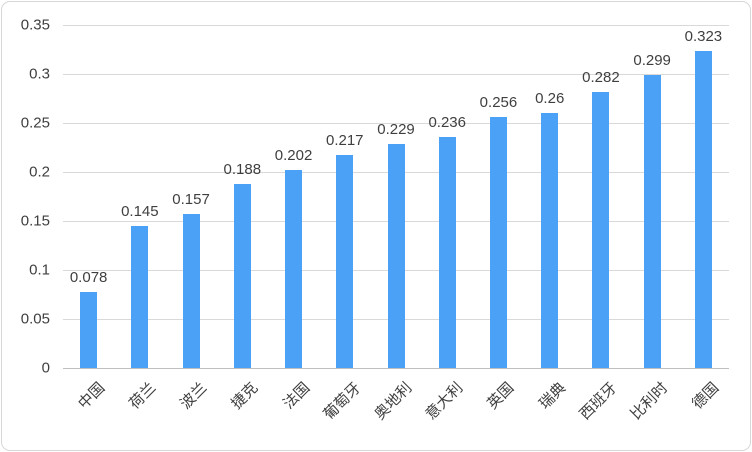 The height and width of the screenshot is (452, 752). Describe the element at coordinates (550, 99) in the screenshot. I see `bar-value-label: 0.26` at that location.